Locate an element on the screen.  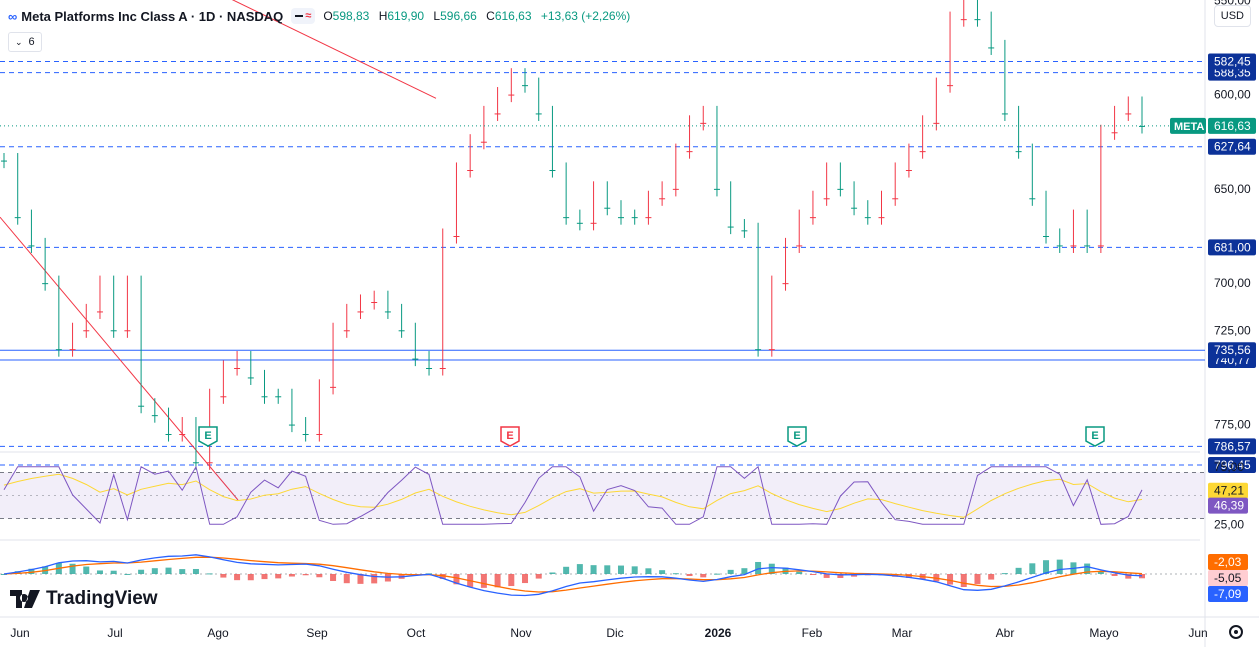
y-tick-label: 725,00 is located at coordinates (1232, 330).